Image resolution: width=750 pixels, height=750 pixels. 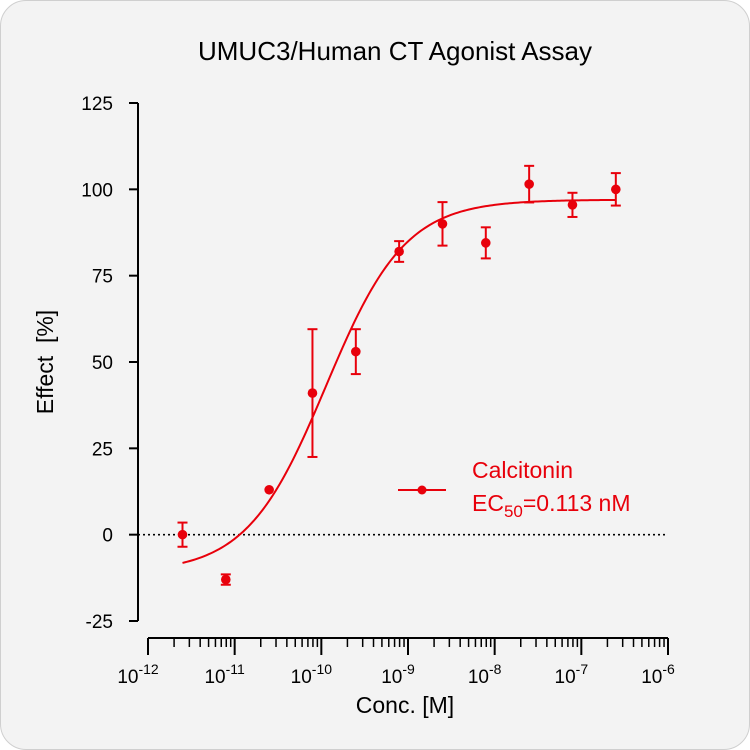 What do you see at coordinates (102, 277) in the screenshot?
I see `y-tick-label: 75` at bounding box center [102, 277].